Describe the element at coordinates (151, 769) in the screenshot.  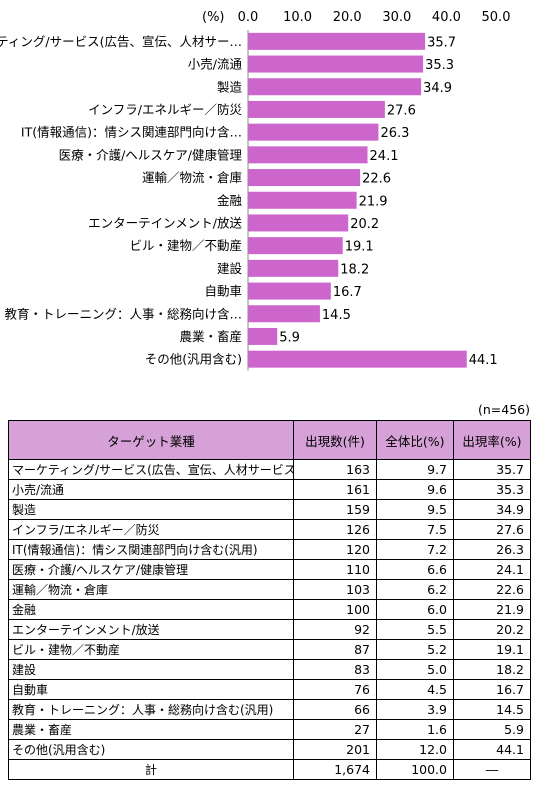
I see `total-label: 計` at that location.